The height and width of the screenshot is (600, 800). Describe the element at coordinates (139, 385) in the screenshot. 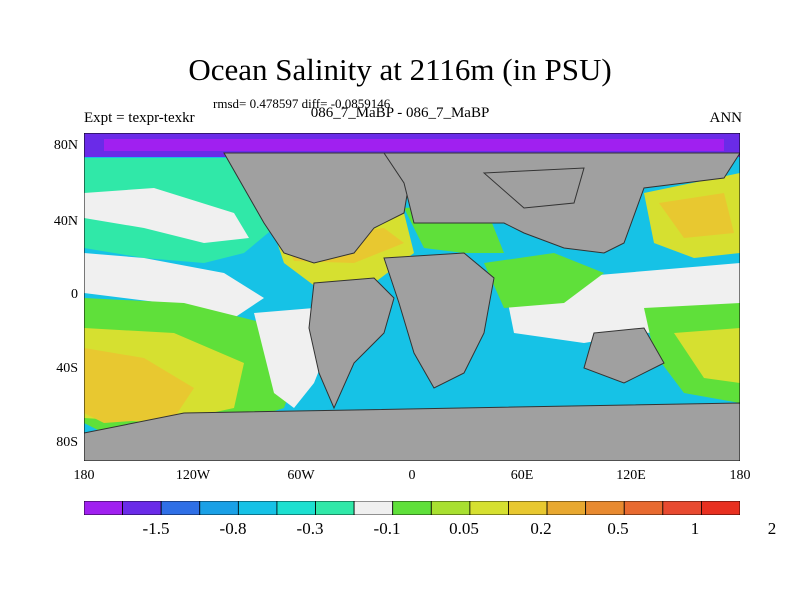

I see `south-pacific-orange` at that location.